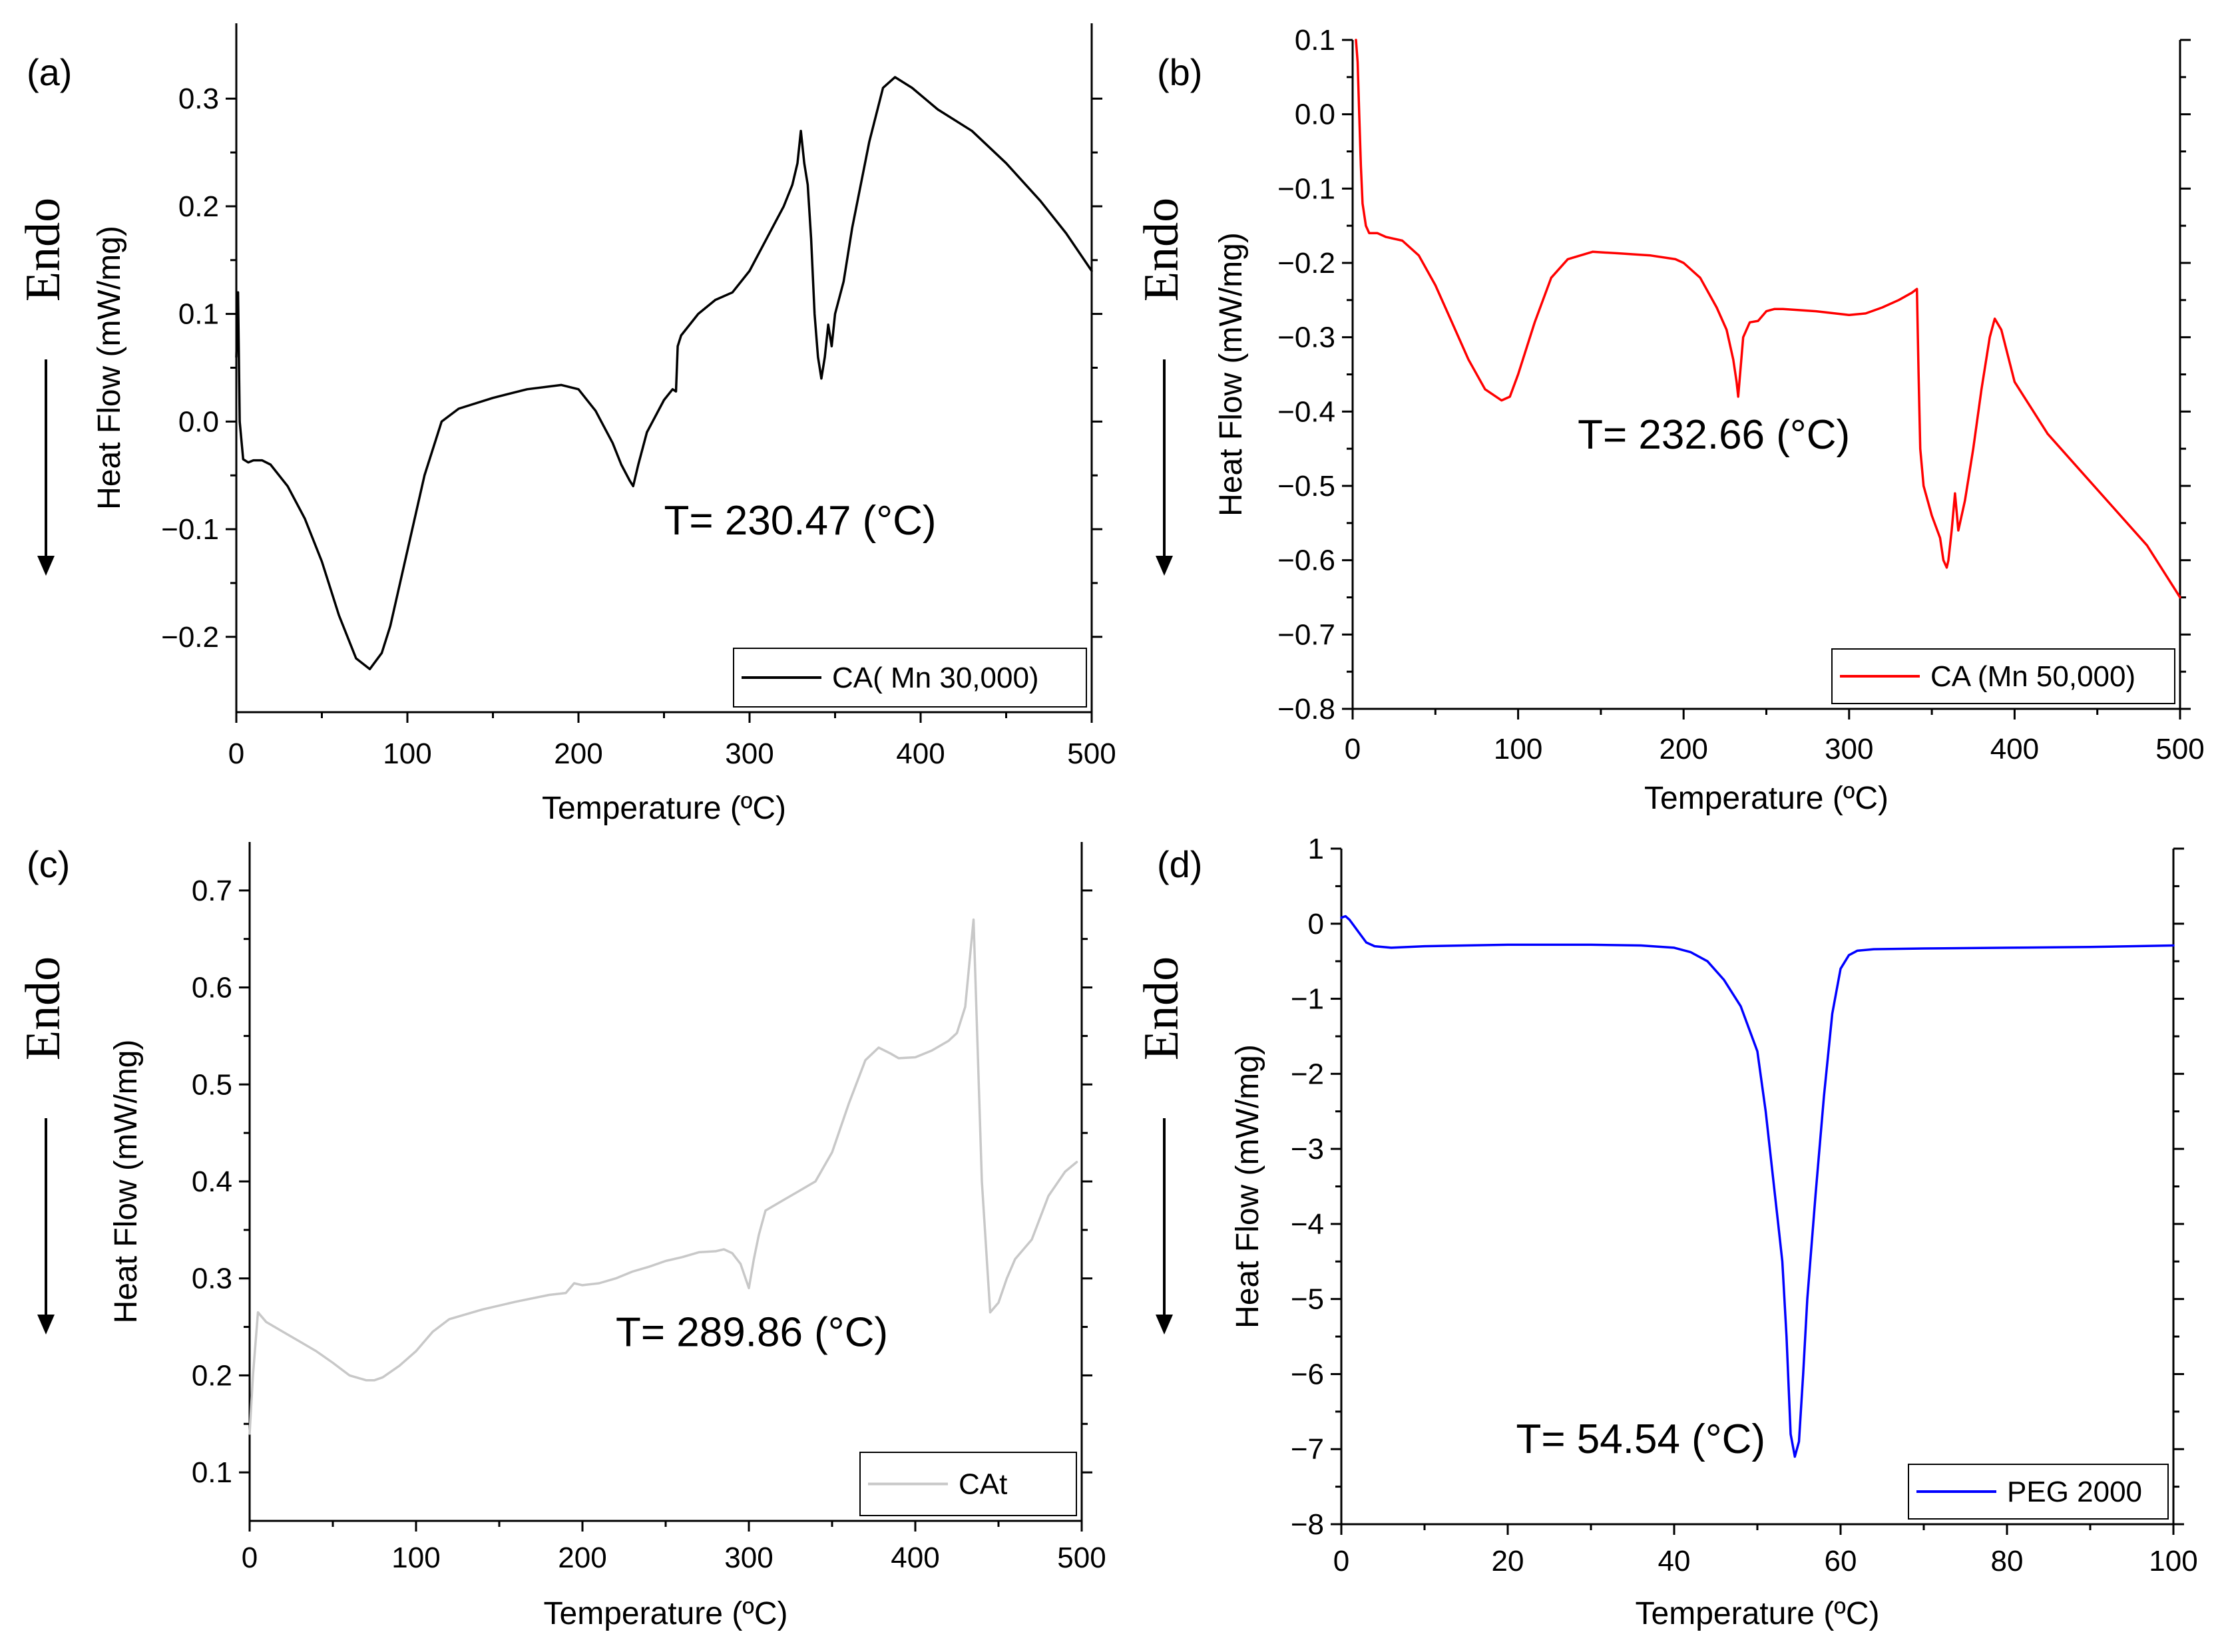 This screenshot has height=1652, width=2222. Describe the element at coordinates (1306, 560) in the screenshot. I see `y-tick-label: −0.6` at that location.